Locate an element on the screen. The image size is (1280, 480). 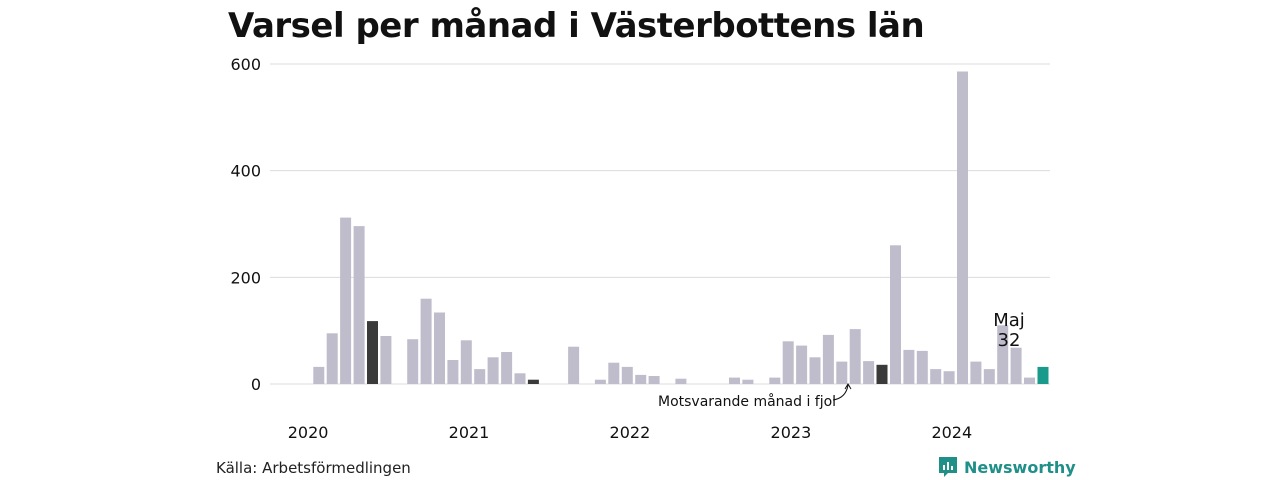
newsworthy-logo-icon is located at coordinates (948, 467).